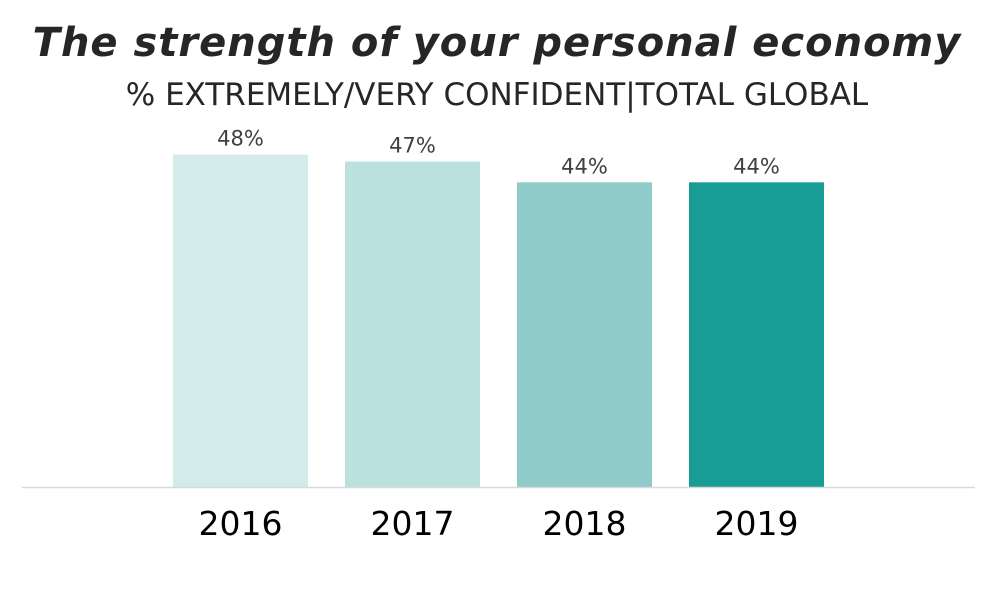  What do you see at coordinates (240, 139) in the screenshot?
I see `value-label-2016: 48%` at bounding box center [240, 139].